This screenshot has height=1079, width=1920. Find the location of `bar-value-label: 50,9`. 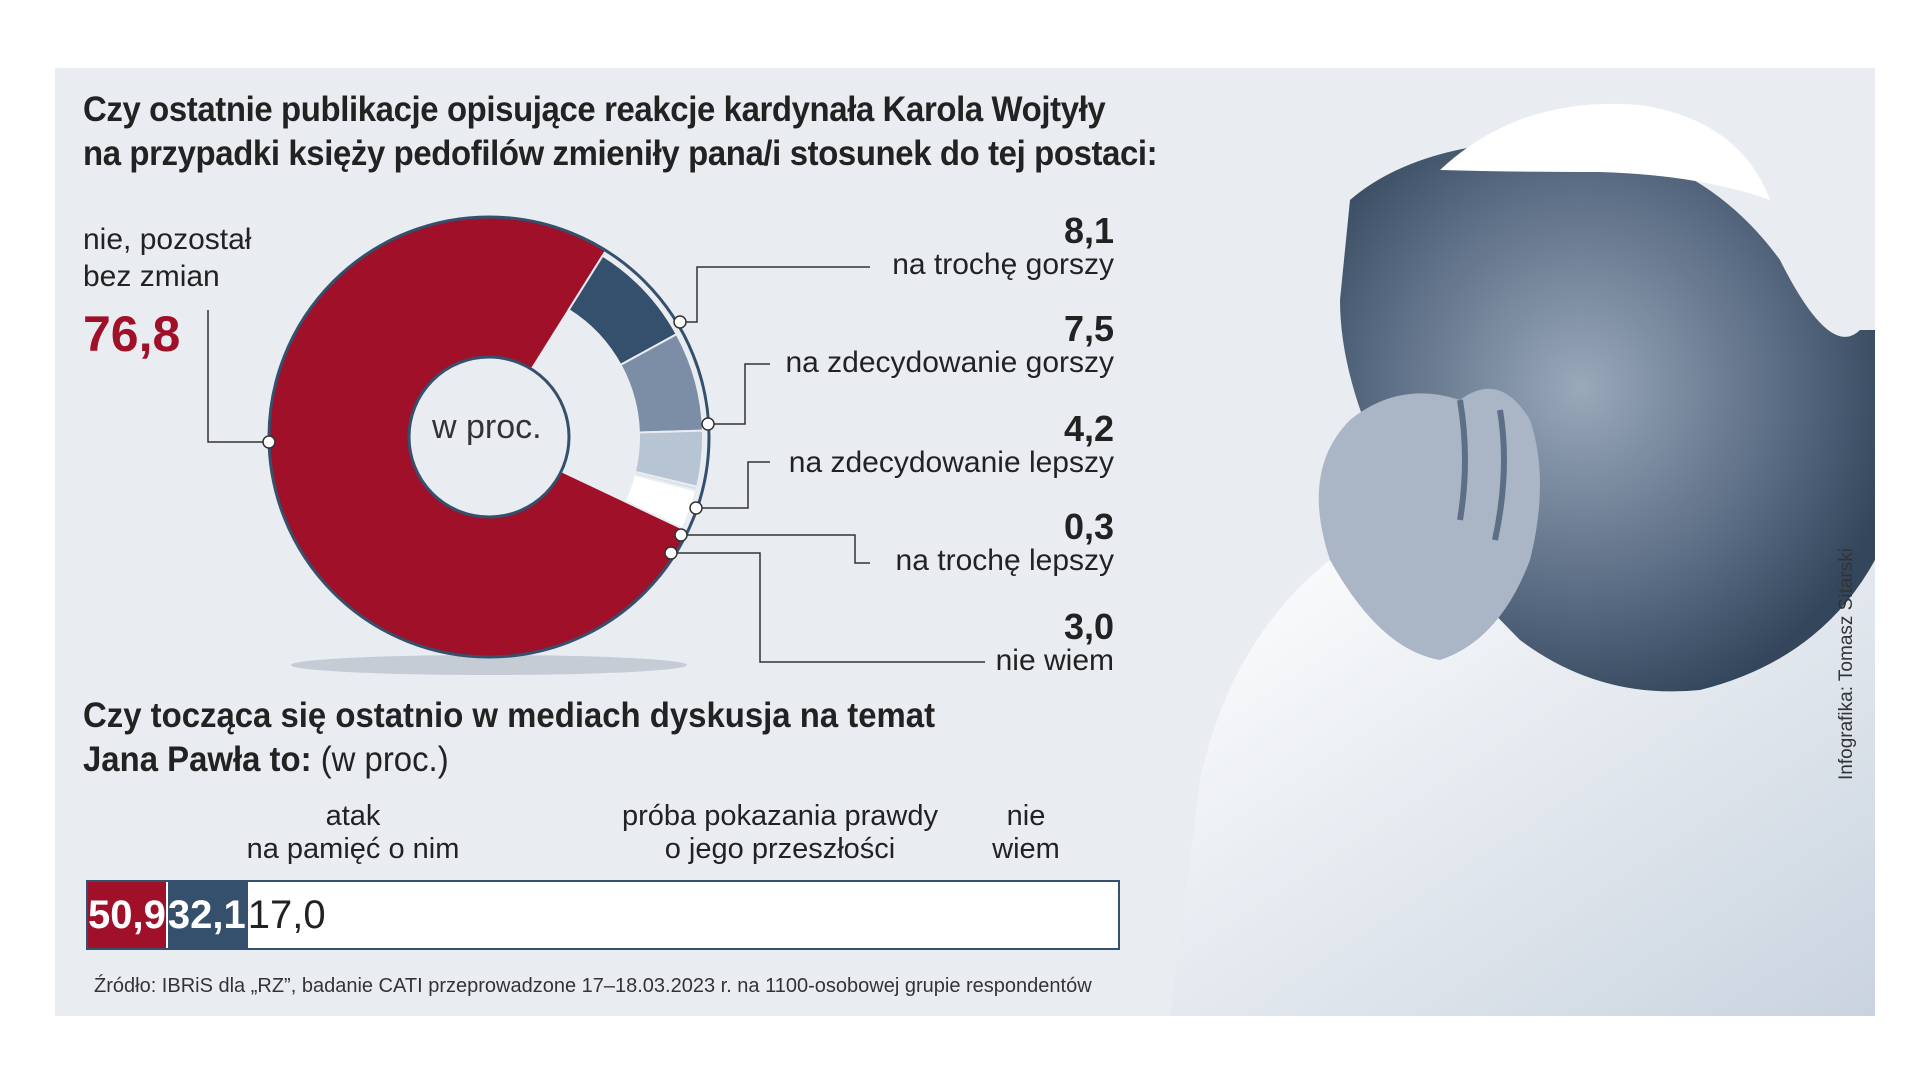

bar-value-label: 50,9 is located at coordinates (127, 914).